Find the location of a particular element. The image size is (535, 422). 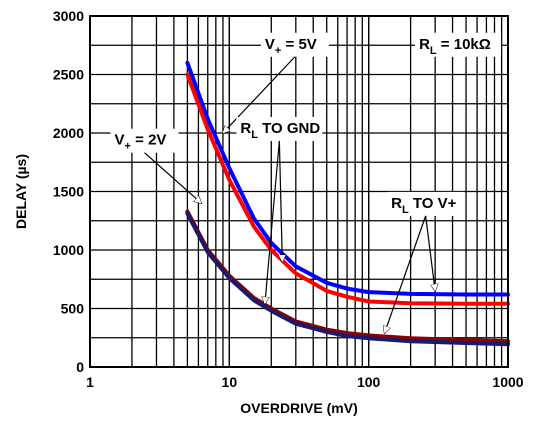

annotation-label: RL TO GND is located at coordinates (280, 130).